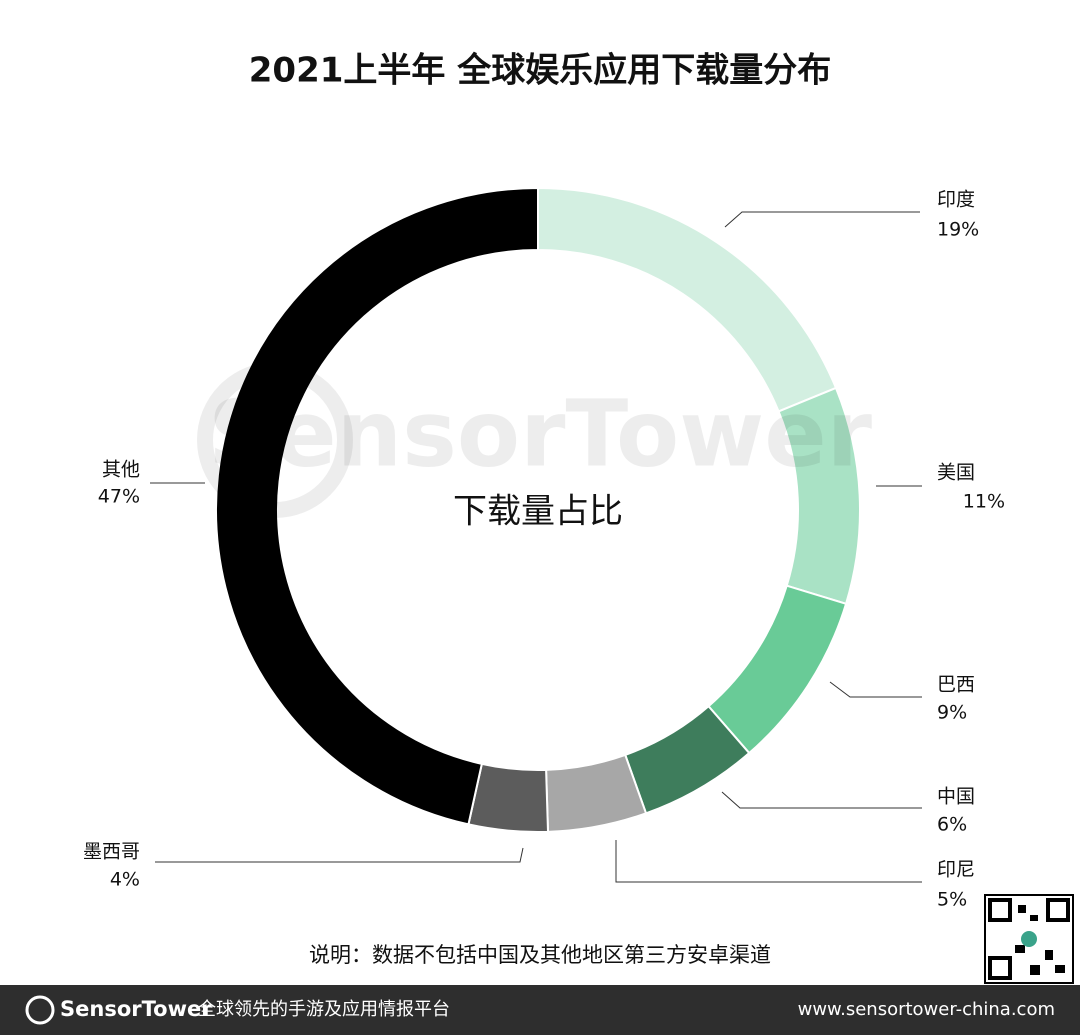  What do you see at coordinates (952, 825) in the screenshot?
I see `value-label: 6%` at bounding box center [952, 825].